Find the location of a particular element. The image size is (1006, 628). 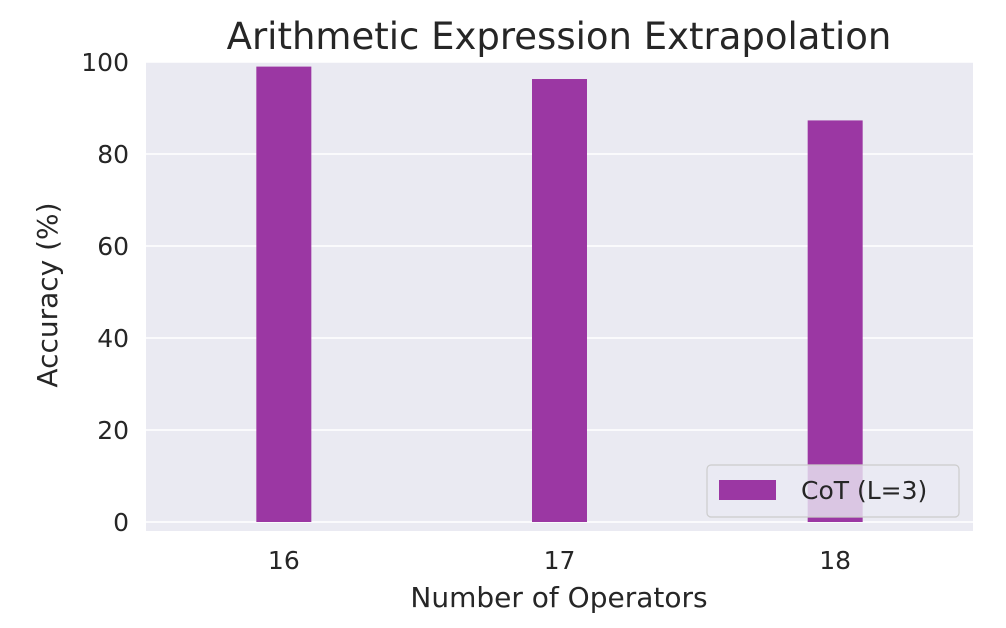

y-tick-label: 40 is located at coordinates (113, 338).